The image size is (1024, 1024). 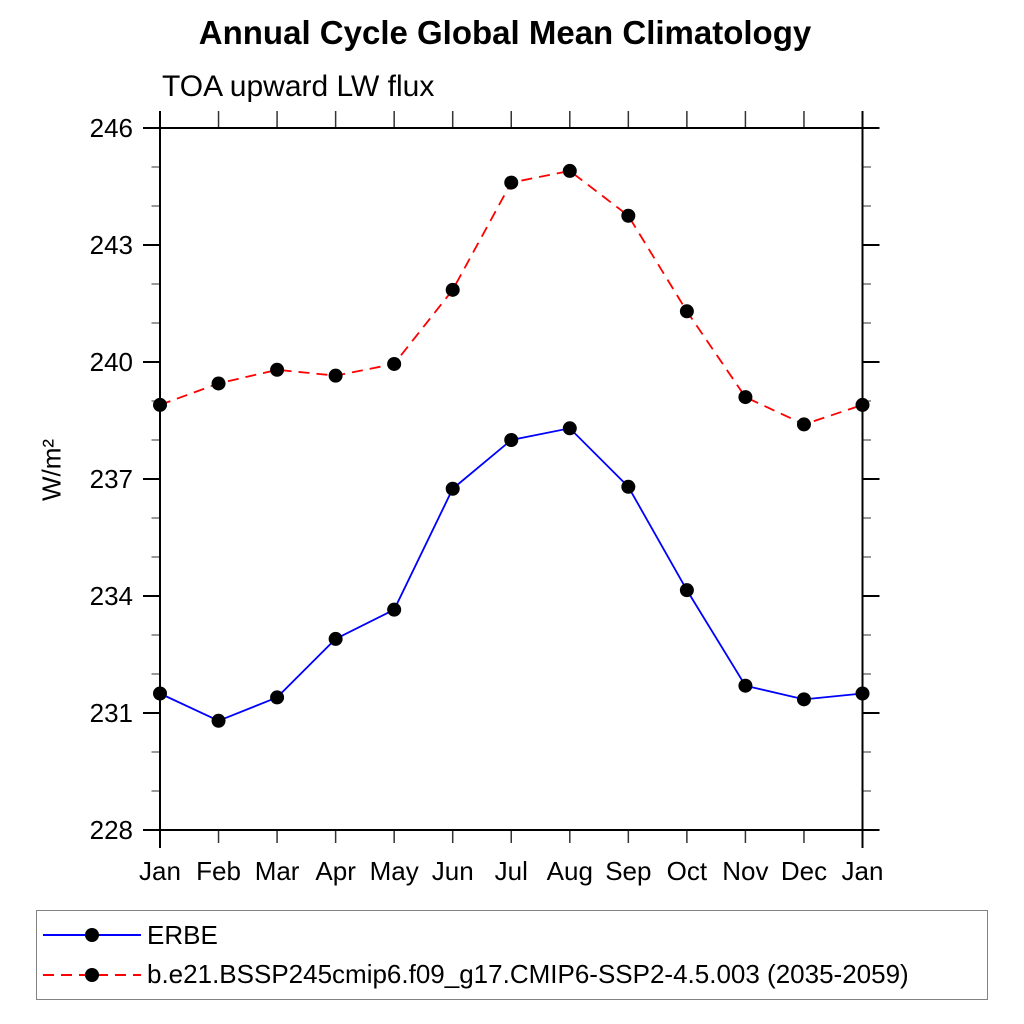 What do you see at coordinates (513, 935) in the screenshot?
I see `legend-item-erbe: ERBE` at bounding box center [513, 935].